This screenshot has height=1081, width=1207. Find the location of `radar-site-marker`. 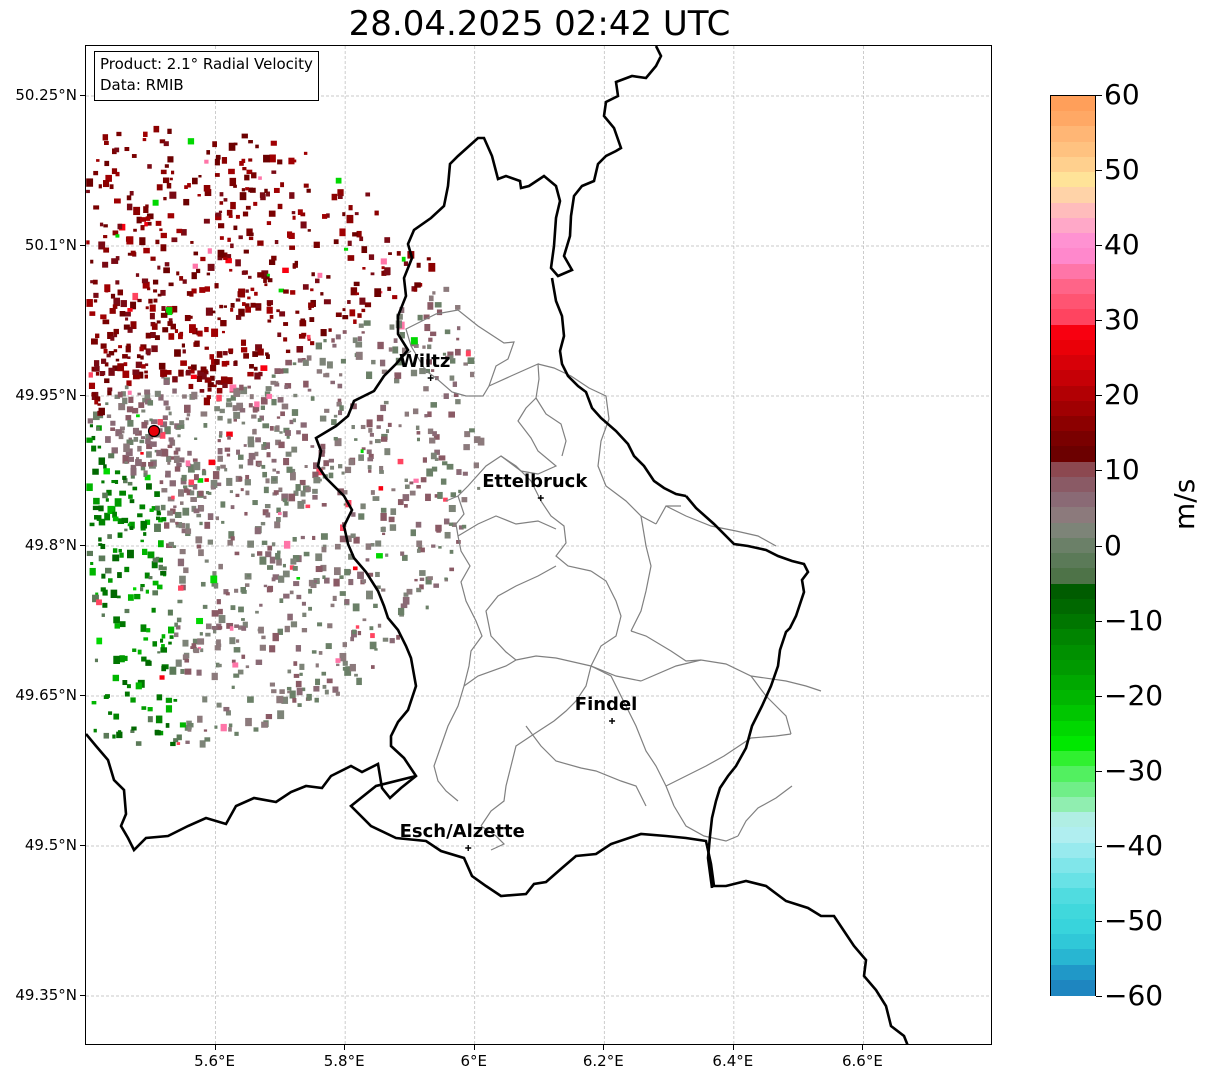

radar-site-marker is located at coordinates (154, 431).